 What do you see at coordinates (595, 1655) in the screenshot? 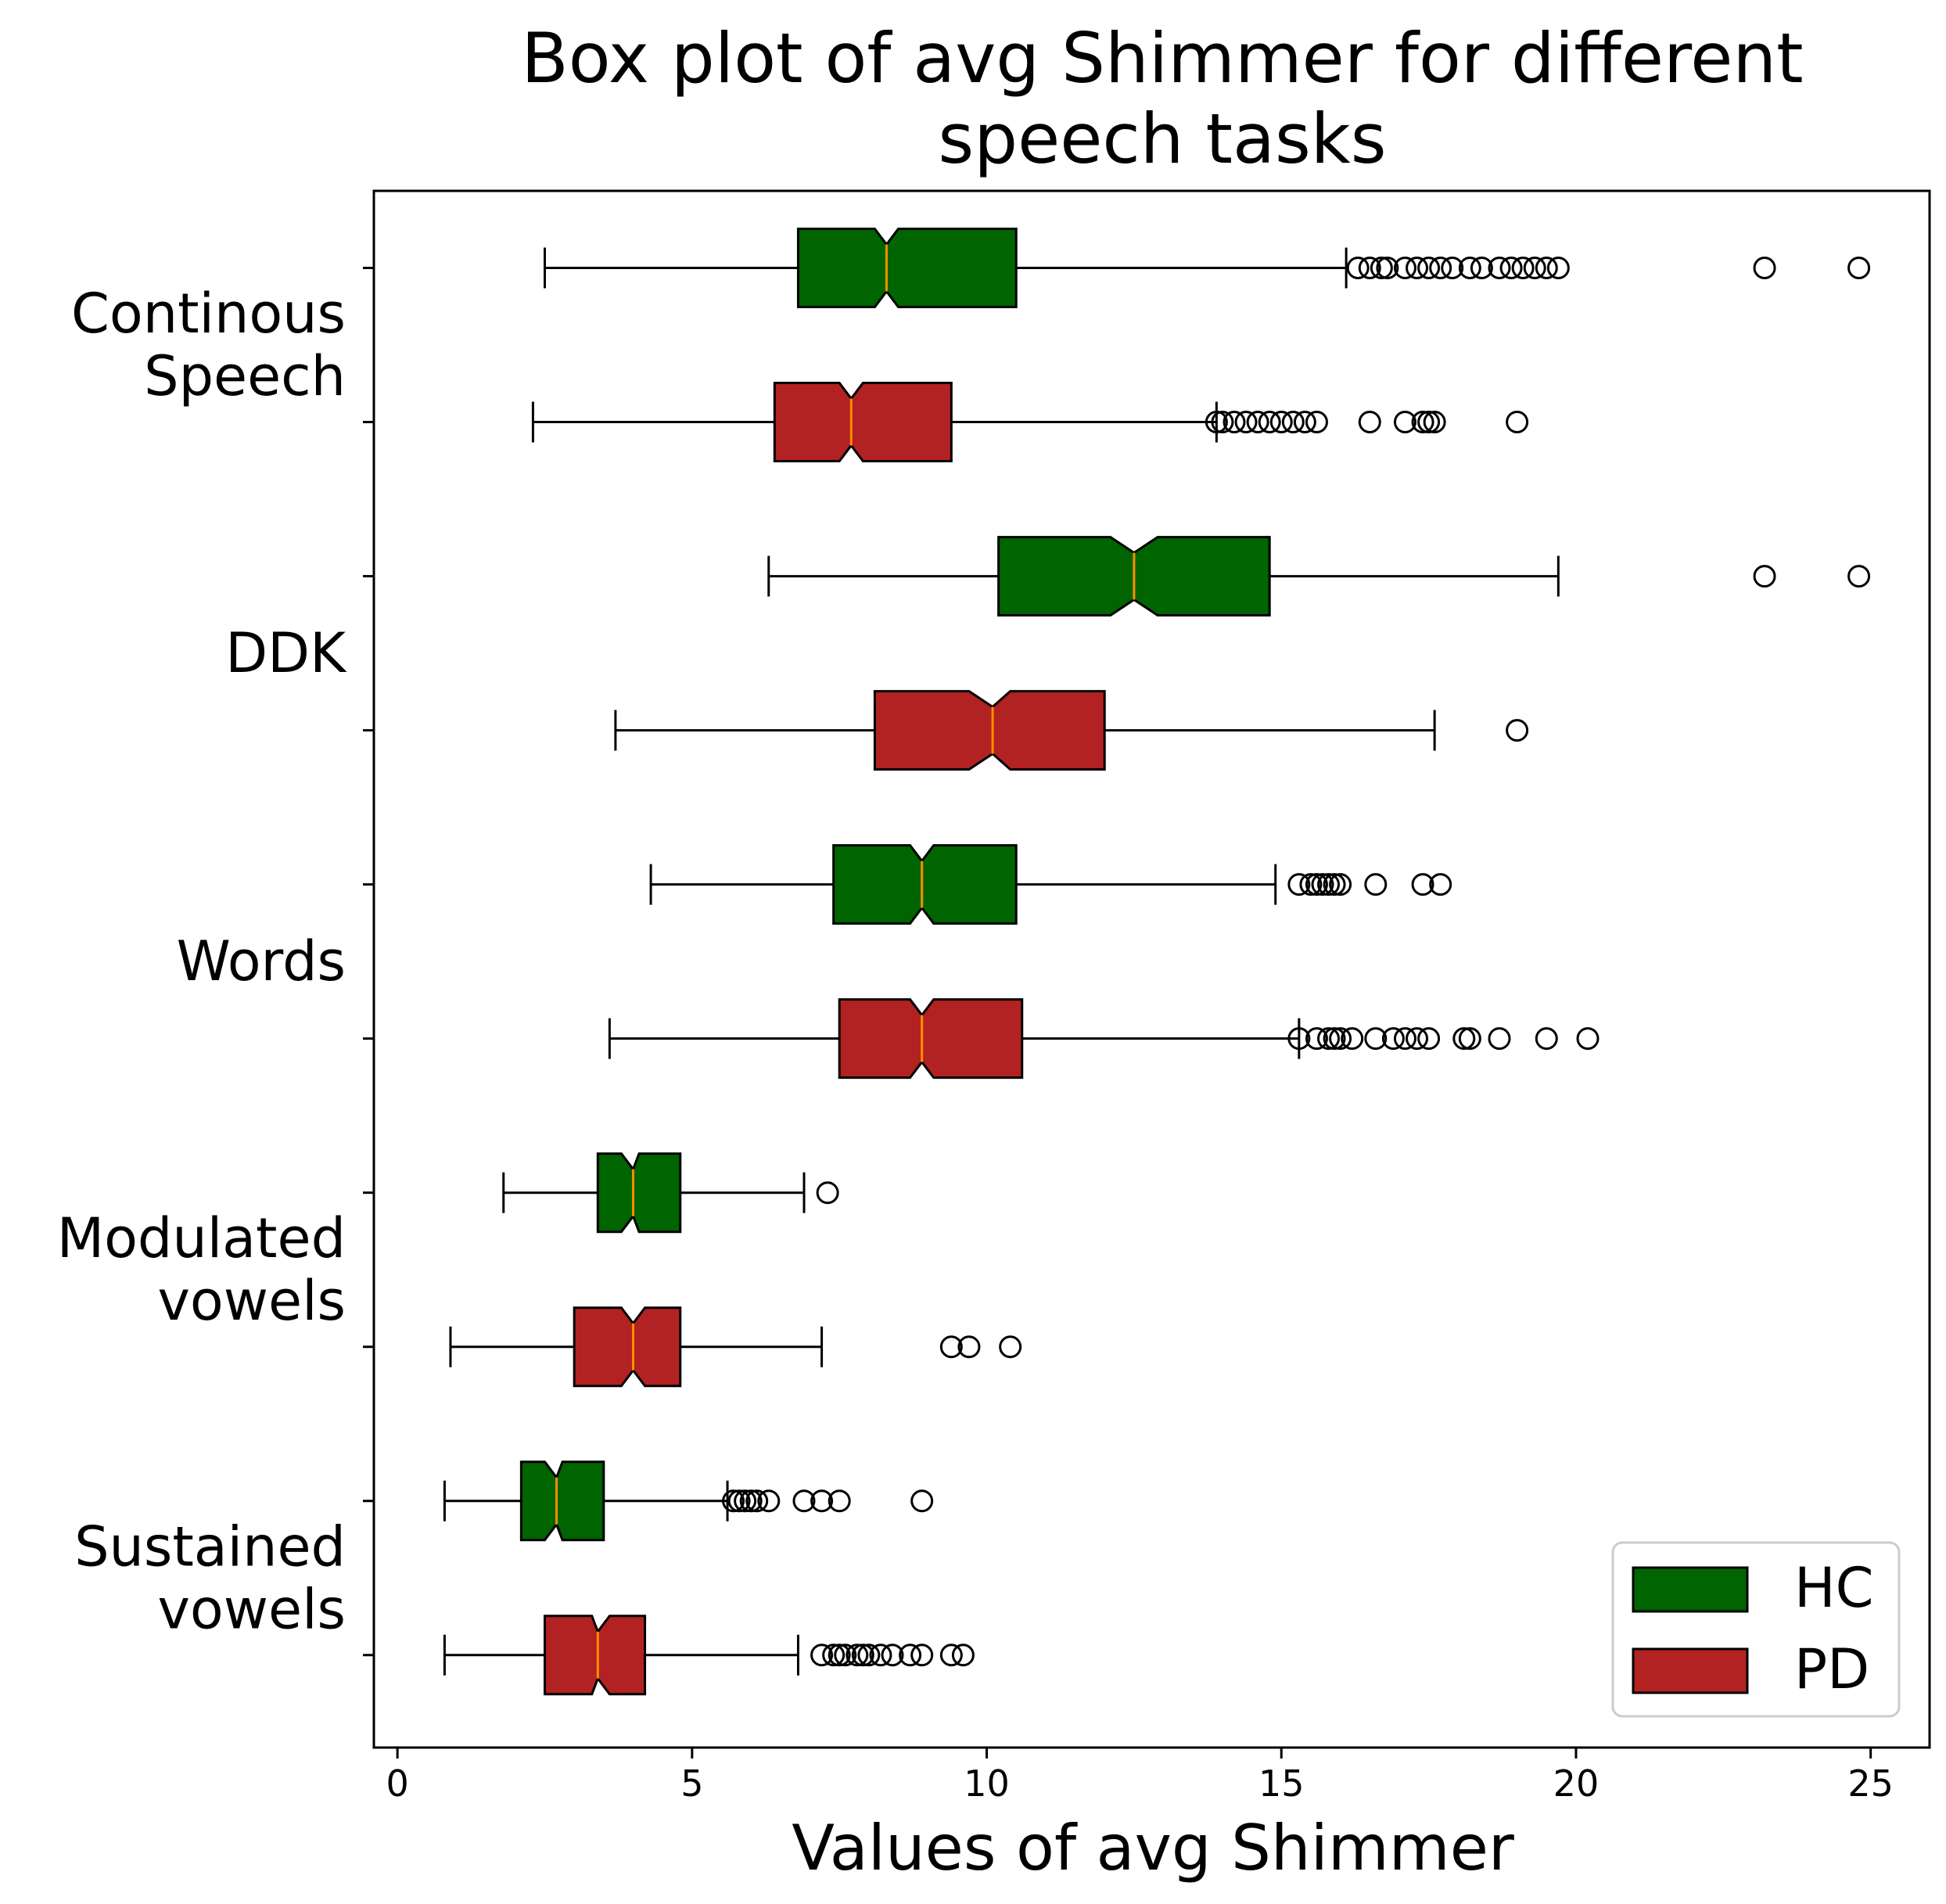
I see `box-sus-pd` at bounding box center [595, 1655].